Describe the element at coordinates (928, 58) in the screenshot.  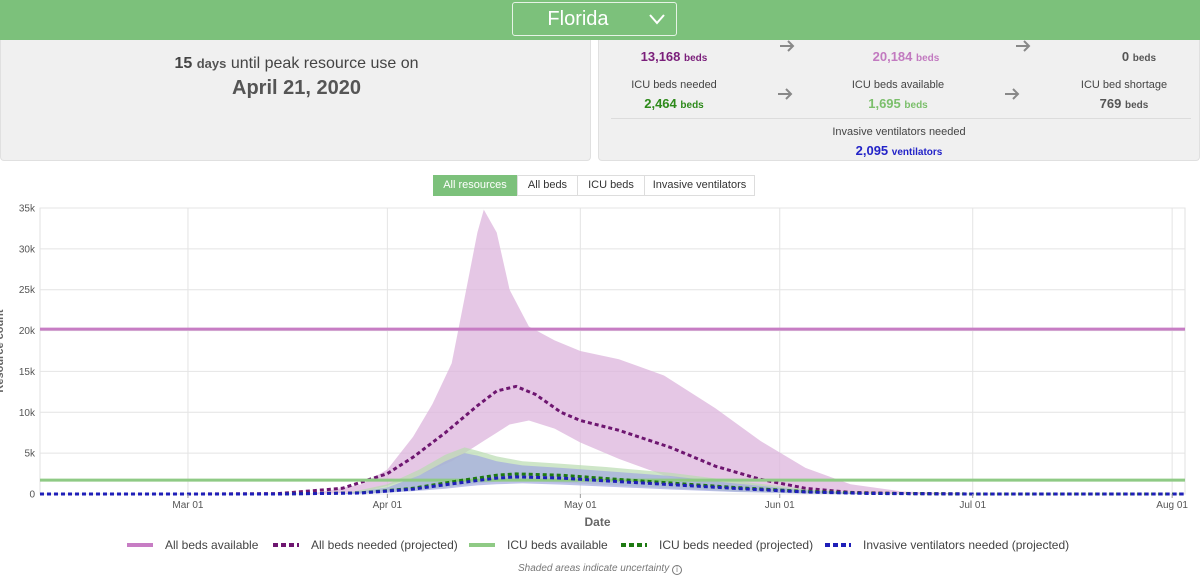
I see `stat-beds-available-unit: beds` at that location.